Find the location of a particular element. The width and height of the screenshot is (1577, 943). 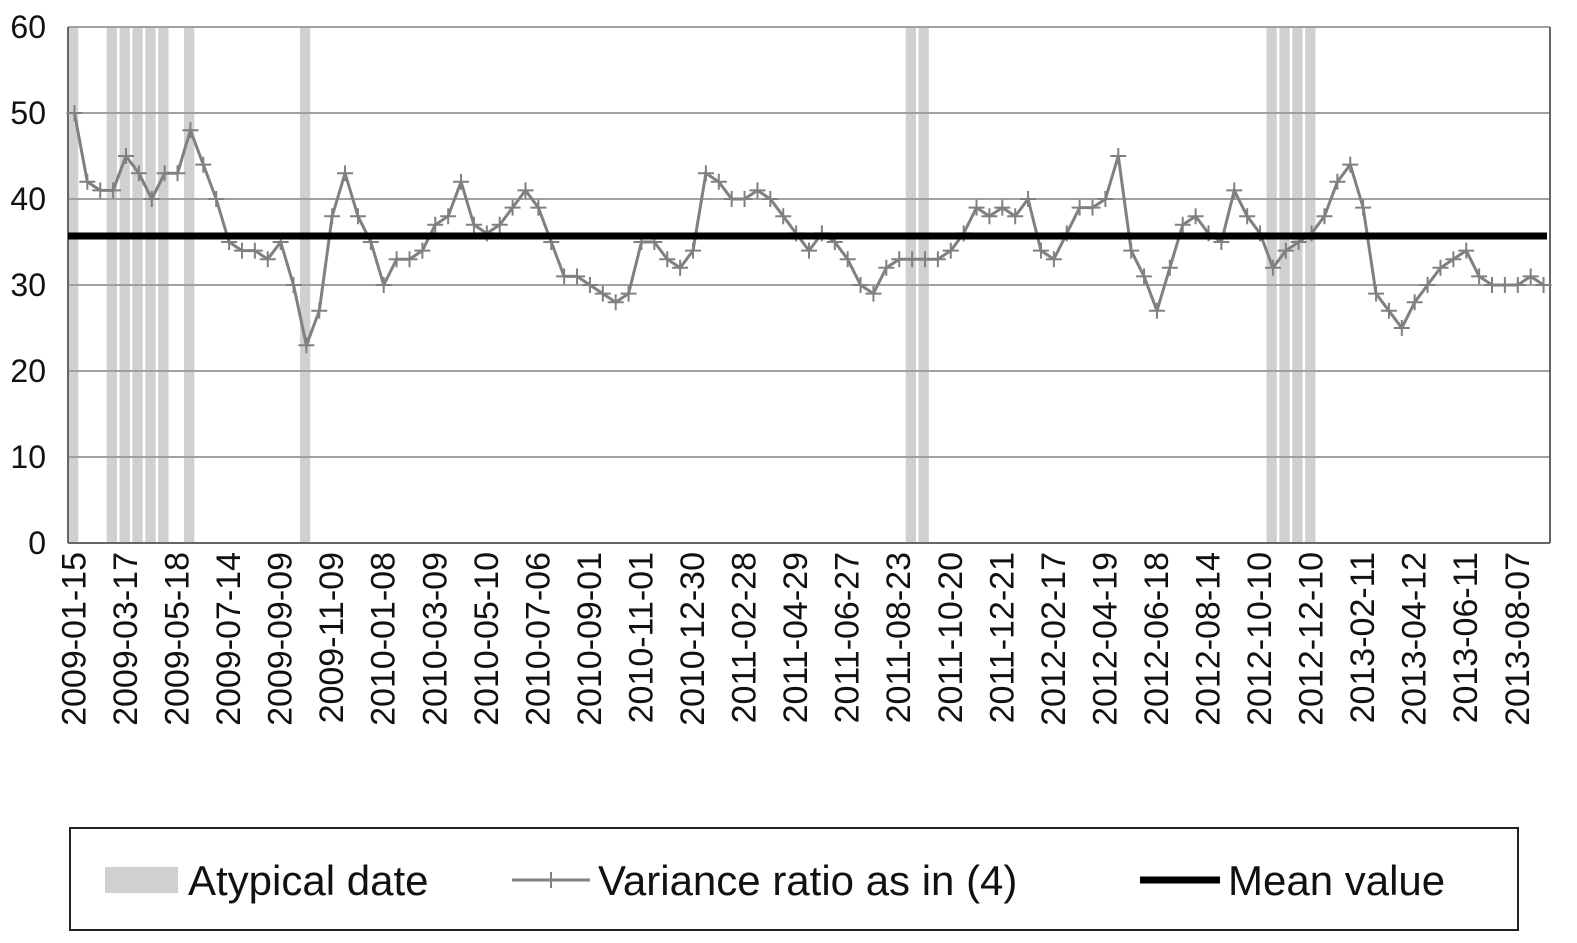

x-tick-label: 2010-07-06 is located at coordinates (538, 639).